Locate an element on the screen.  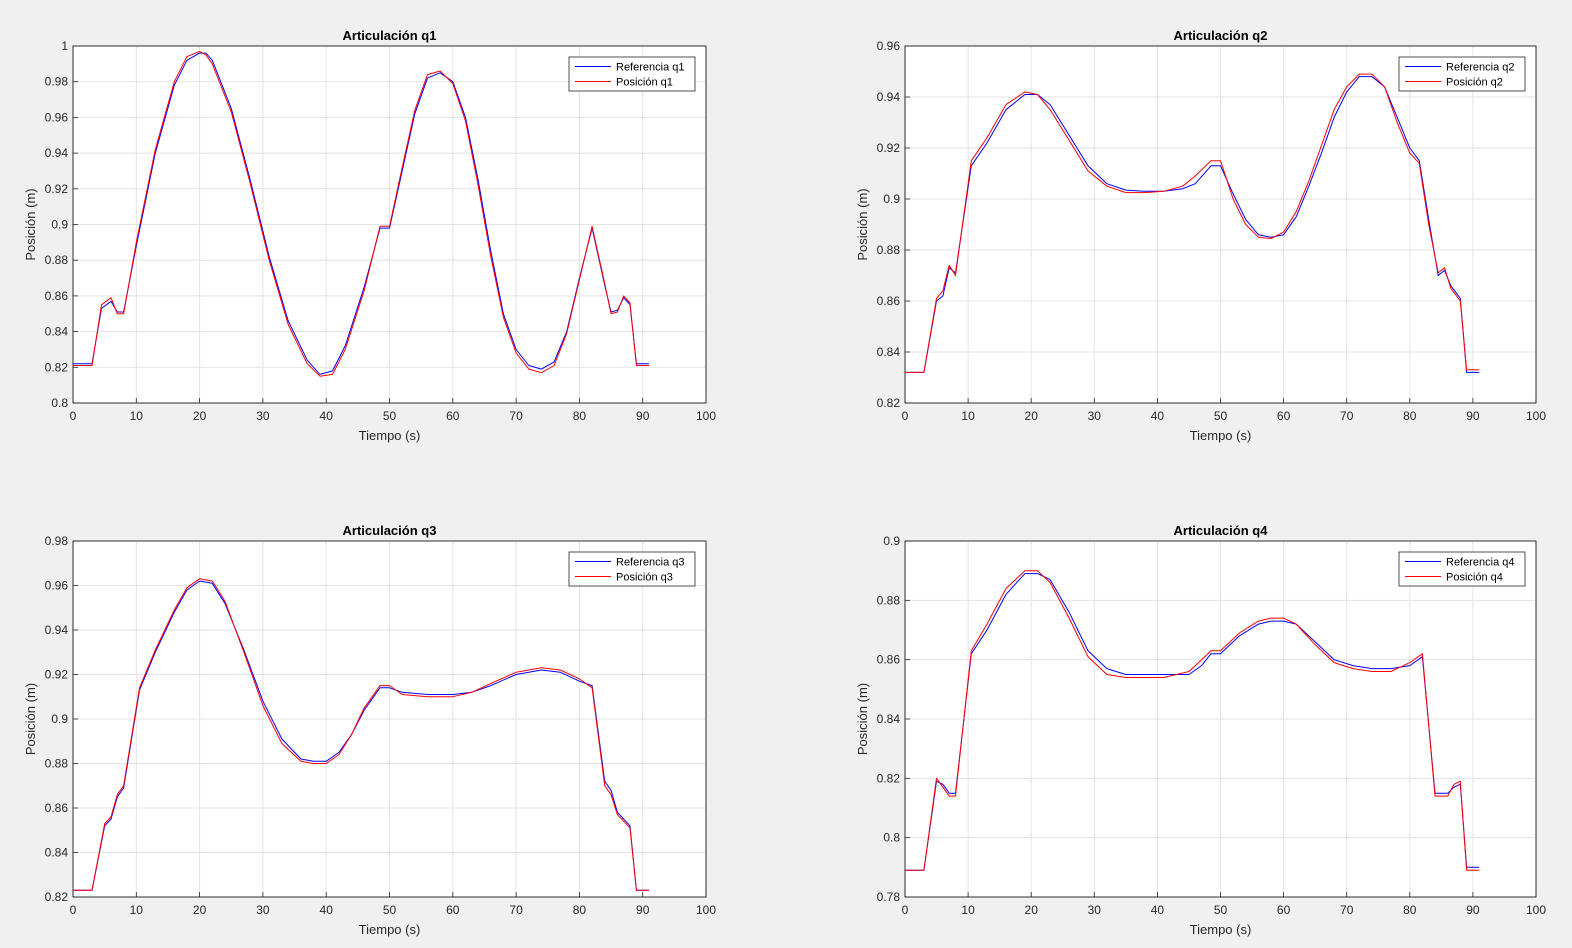
legend: Referencia q3 Posición q3 is located at coordinates (632, 569).